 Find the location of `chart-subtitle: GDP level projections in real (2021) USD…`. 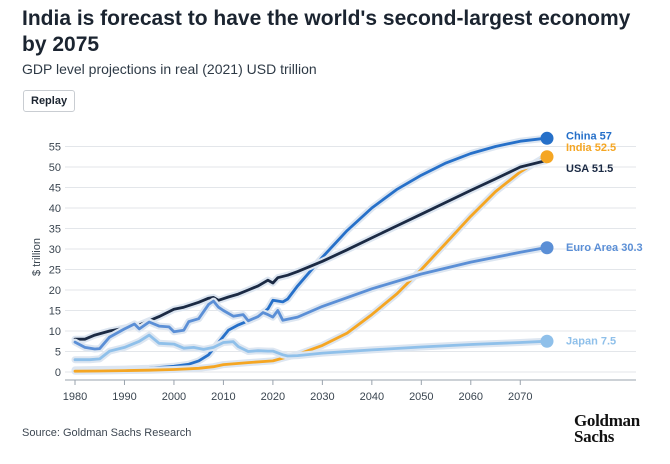

chart-subtitle: GDP level projections in real (2021) USD… is located at coordinates (169, 69).